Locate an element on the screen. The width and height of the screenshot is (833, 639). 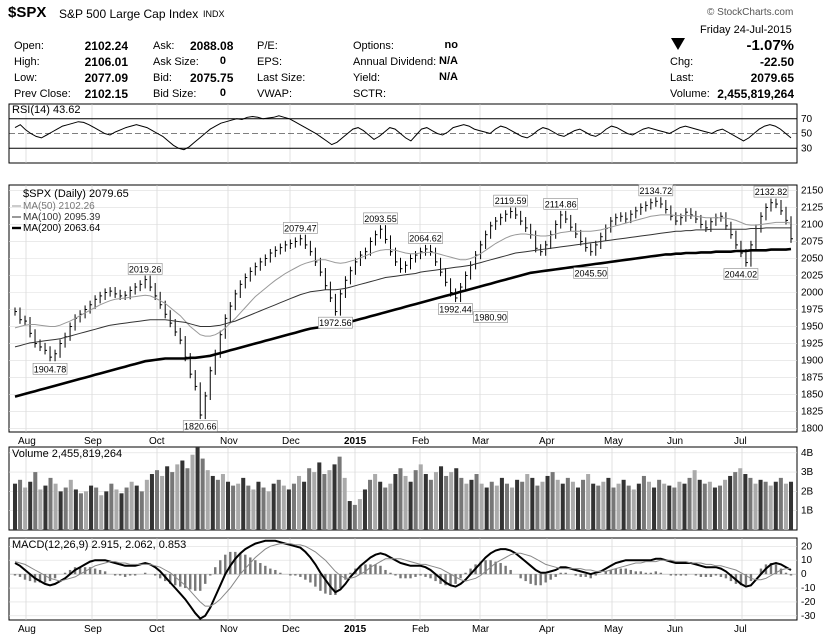
vwap-label: VWAP: is located at coordinates (275, 94).